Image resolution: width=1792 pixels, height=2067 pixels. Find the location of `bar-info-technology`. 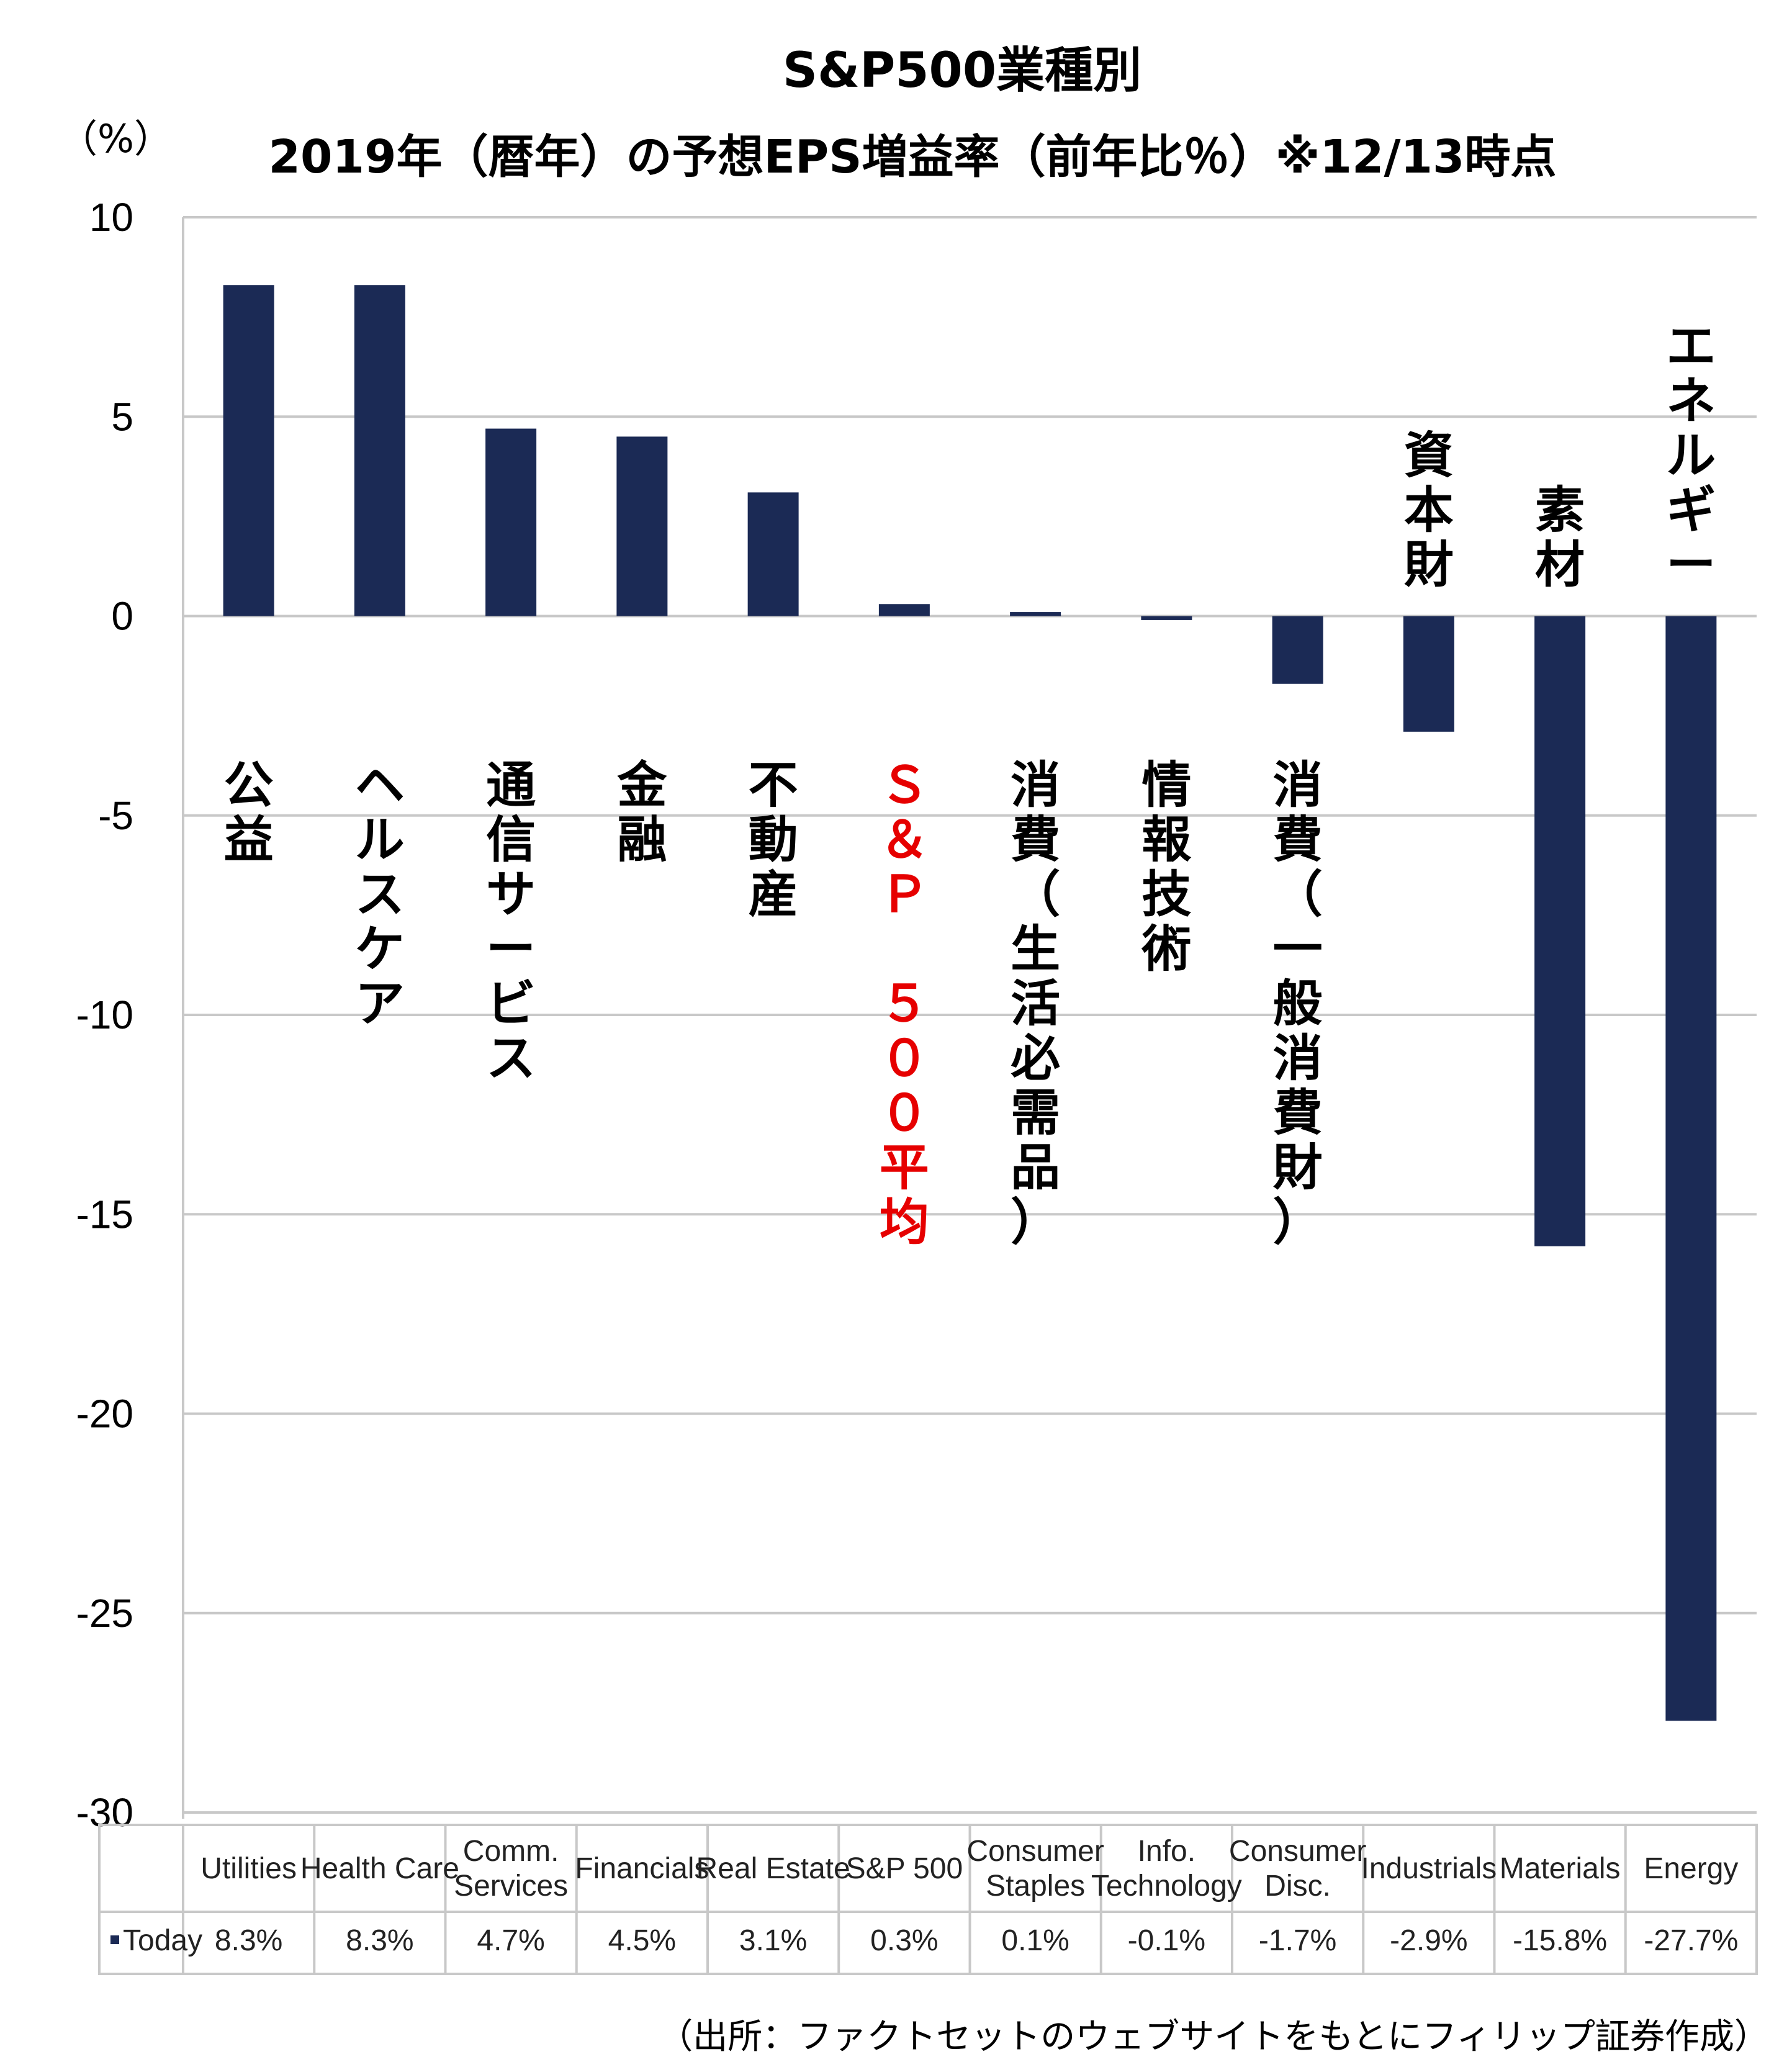

bar-info-technology is located at coordinates (1166, 618).